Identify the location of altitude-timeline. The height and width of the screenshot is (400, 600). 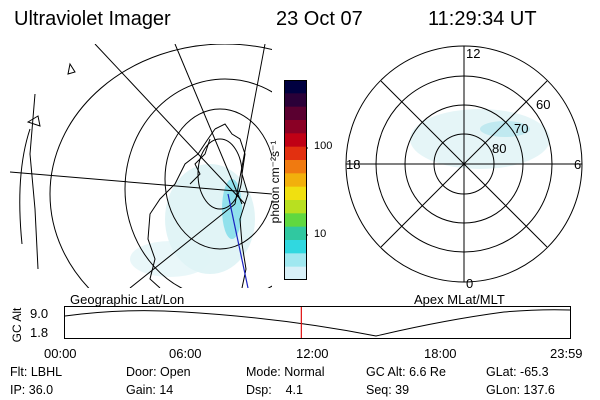
(317, 322).